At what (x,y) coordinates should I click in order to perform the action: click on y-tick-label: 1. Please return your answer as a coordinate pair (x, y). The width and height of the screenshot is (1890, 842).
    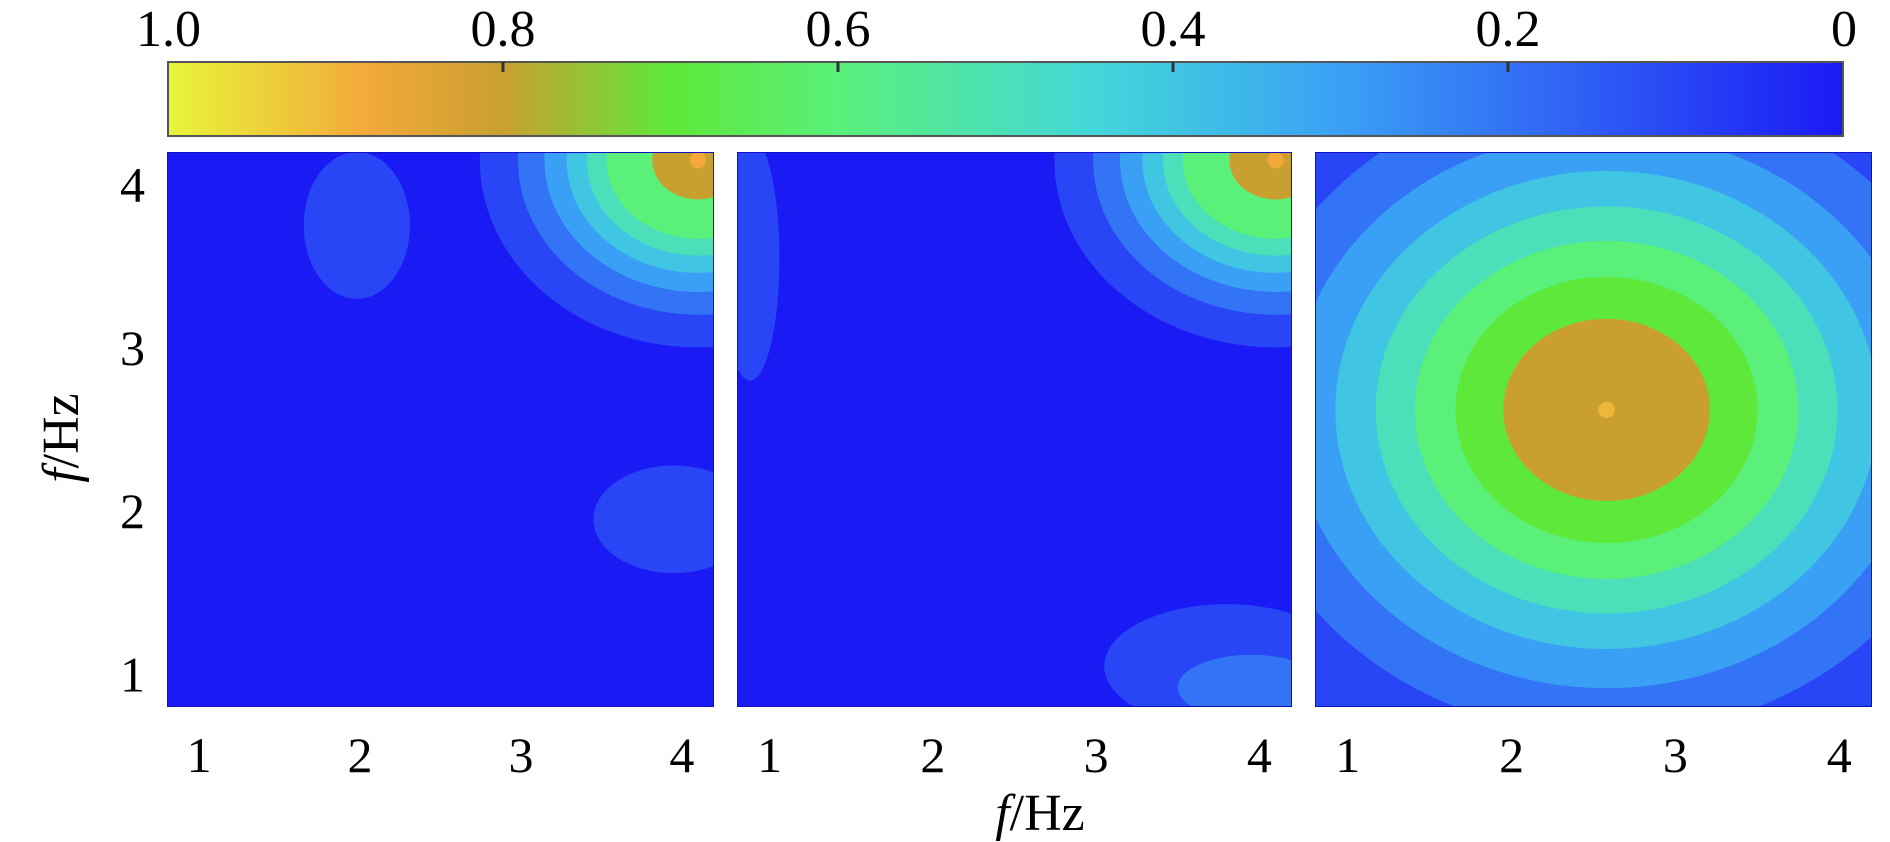
    Looking at the image, I should click on (132, 674).